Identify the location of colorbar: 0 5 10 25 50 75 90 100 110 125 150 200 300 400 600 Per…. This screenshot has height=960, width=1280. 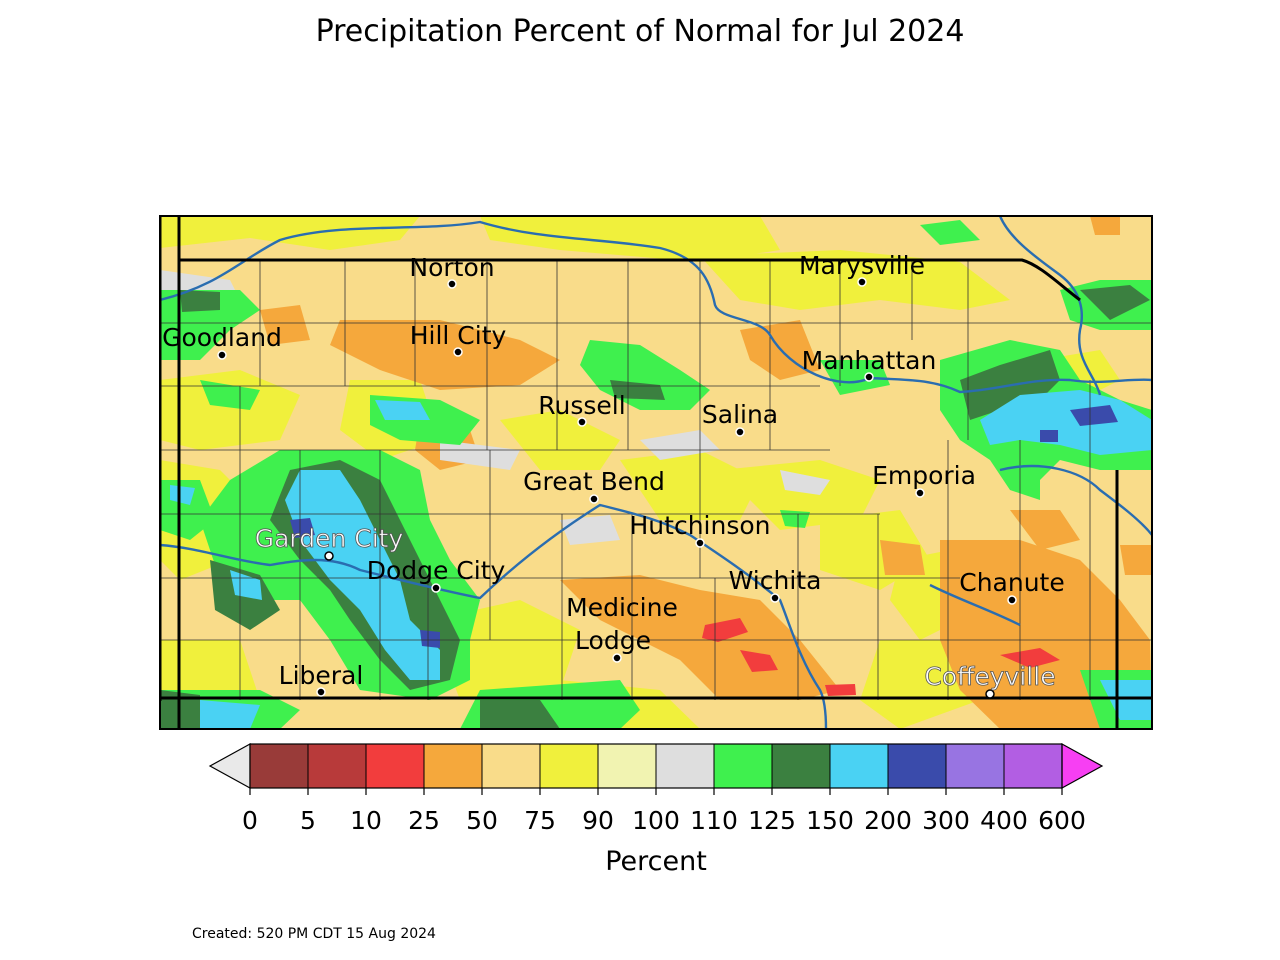
(656, 809).